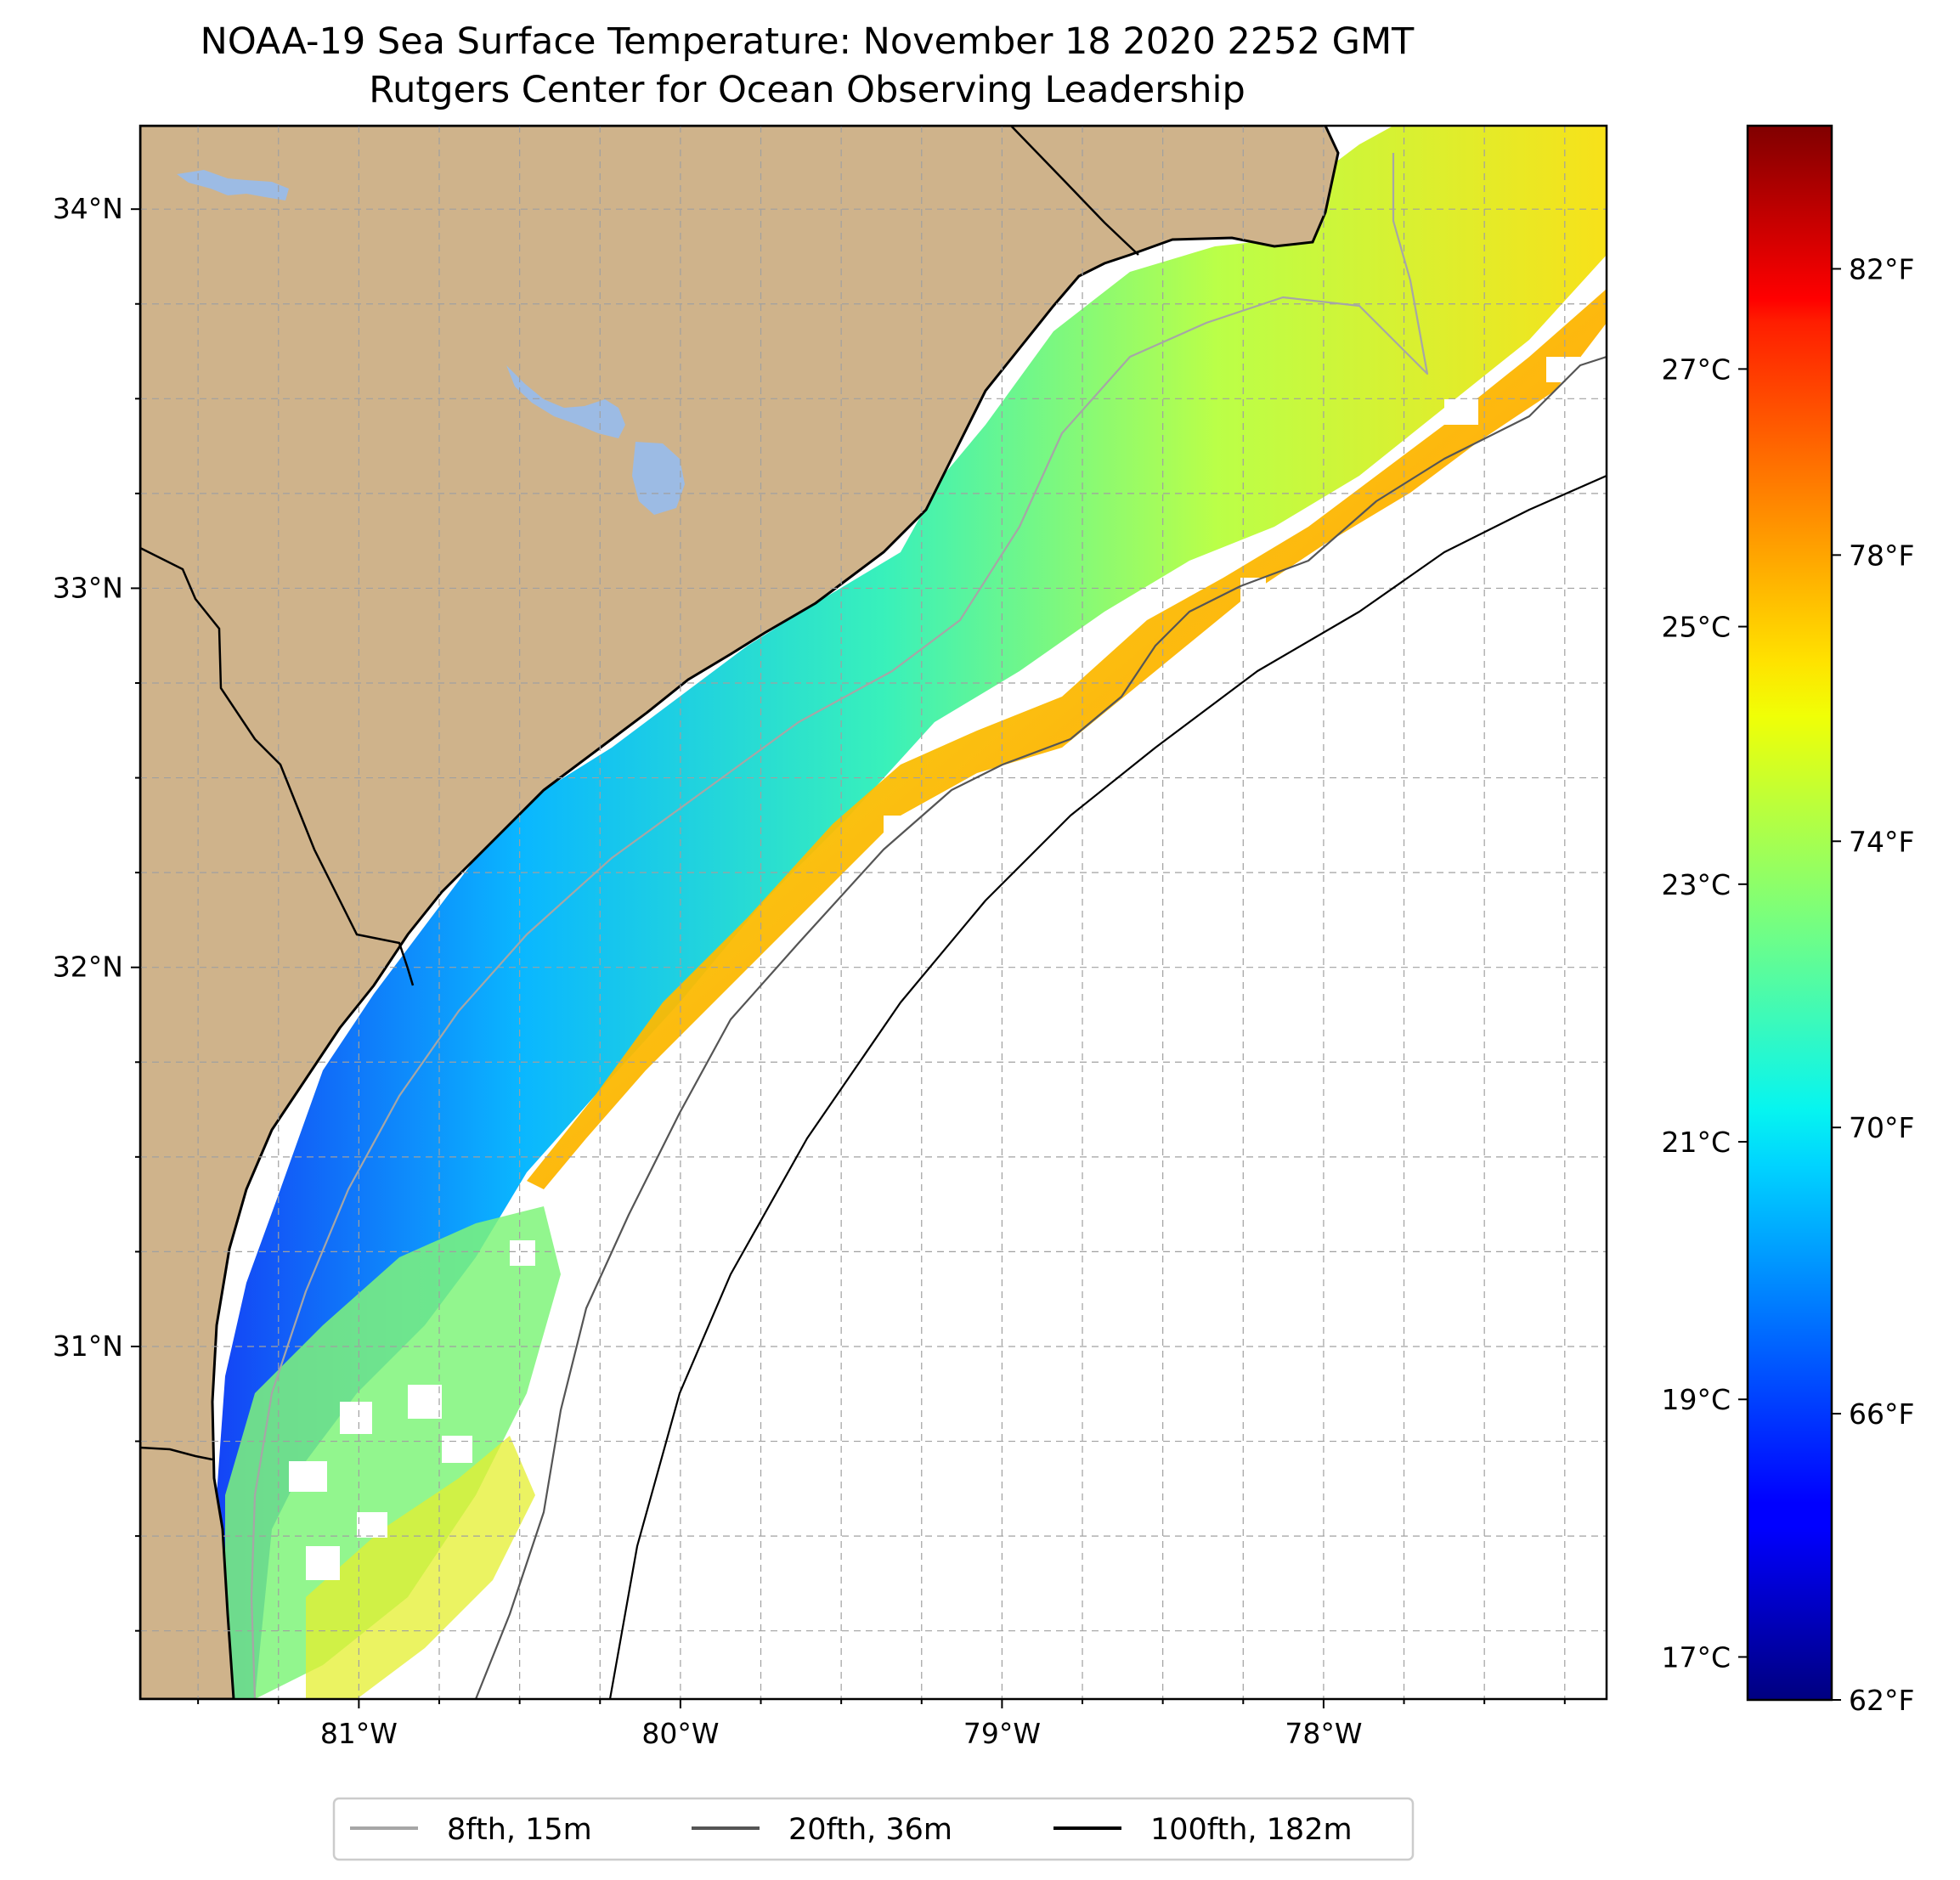  I want to click on colorbar-f-label: 70°F, so click(1882, 1127).